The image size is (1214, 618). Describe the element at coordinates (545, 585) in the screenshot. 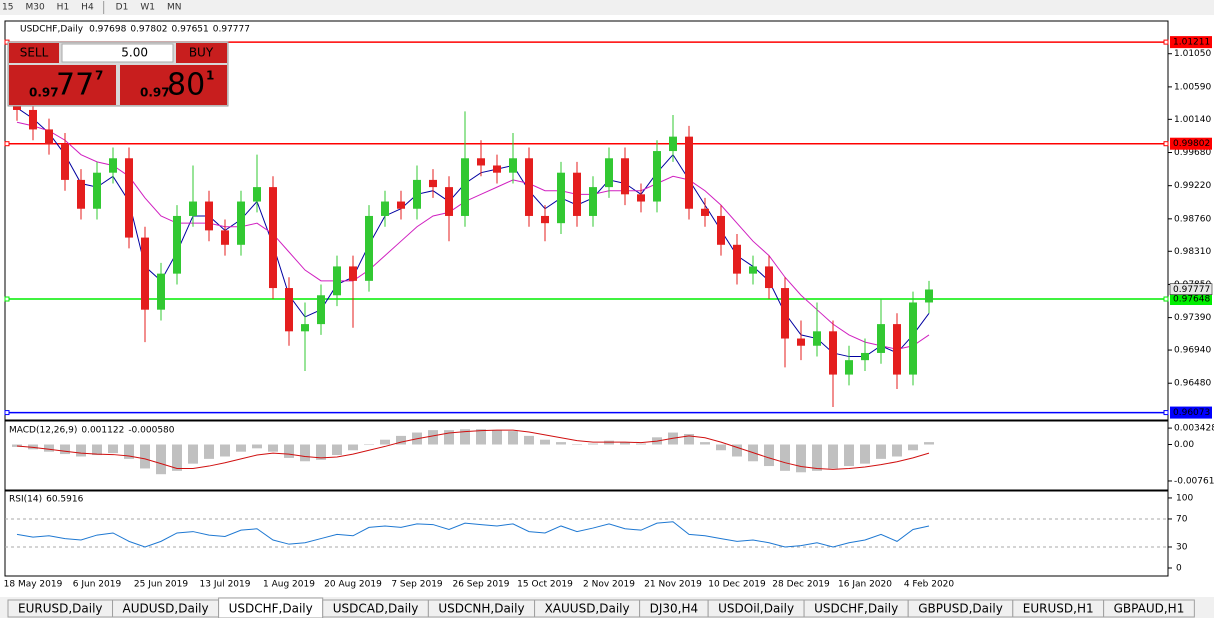

I see `x-tick-label: 15 Oct 2019` at that location.